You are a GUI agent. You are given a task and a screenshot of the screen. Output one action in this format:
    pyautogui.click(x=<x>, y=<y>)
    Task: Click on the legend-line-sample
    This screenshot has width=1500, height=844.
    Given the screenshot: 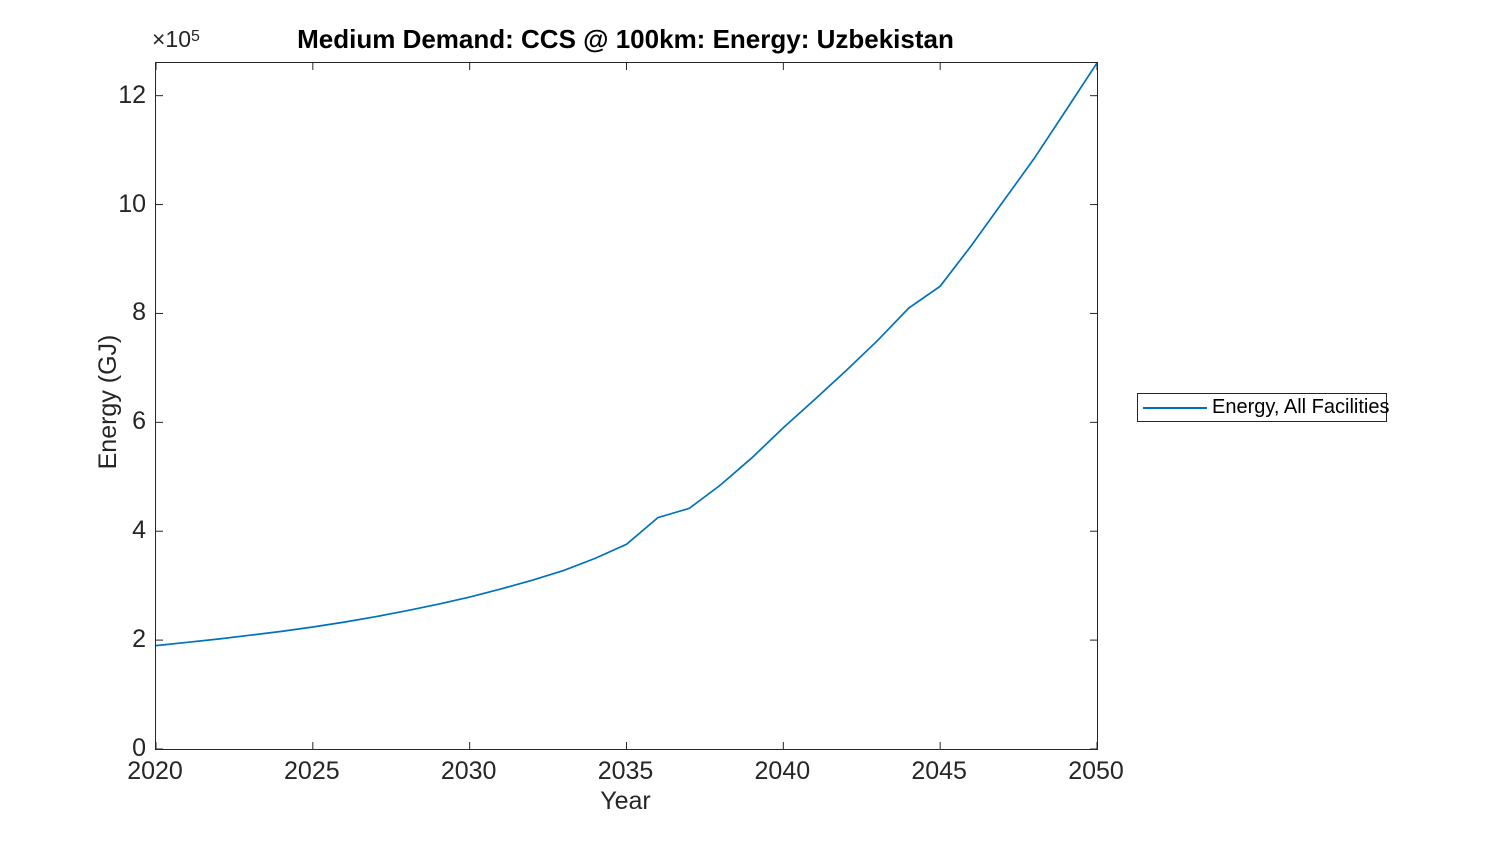 What is the action you would take?
    pyautogui.click(x=1175, y=407)
    